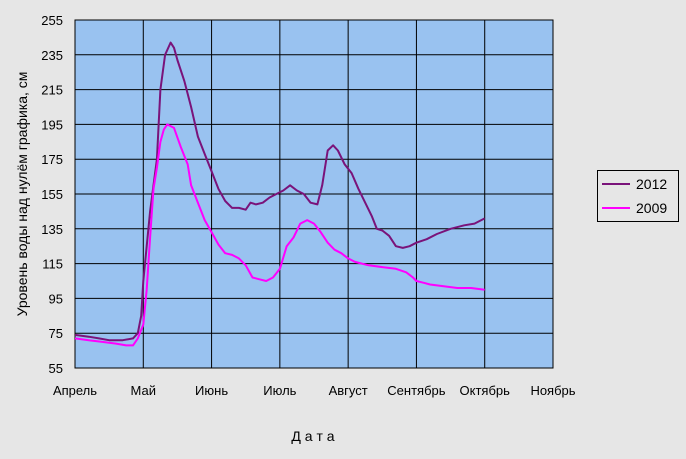 This screenshot has height=459, width=686. I want to click on x-tick-label: Ноябрь, so click(552, 390).